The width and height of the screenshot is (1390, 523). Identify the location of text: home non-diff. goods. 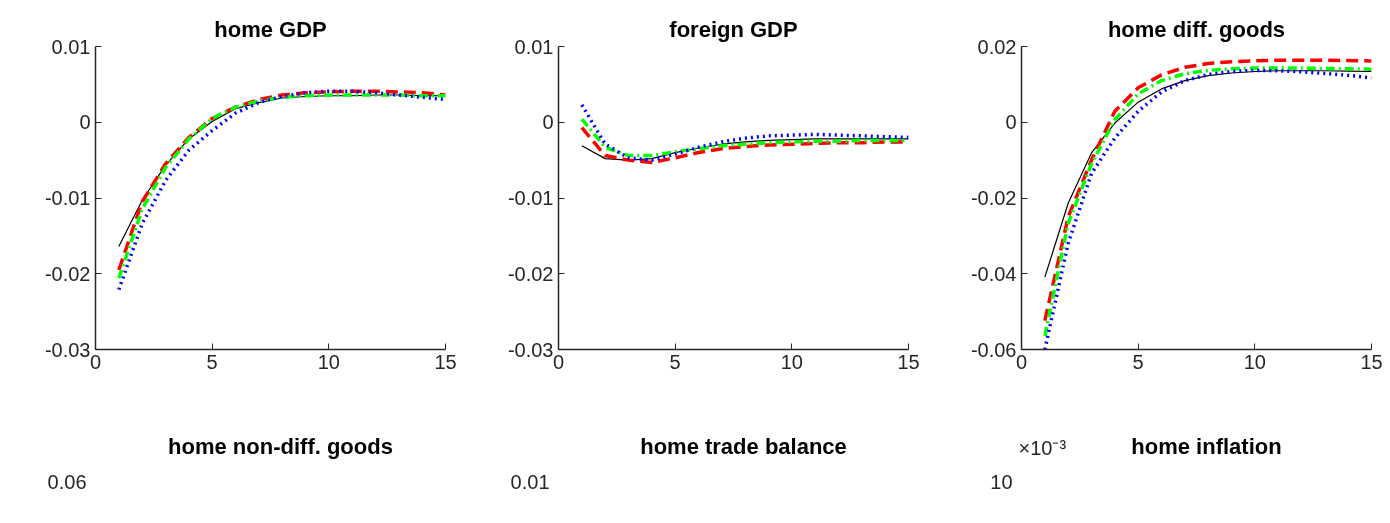
(280, 446).